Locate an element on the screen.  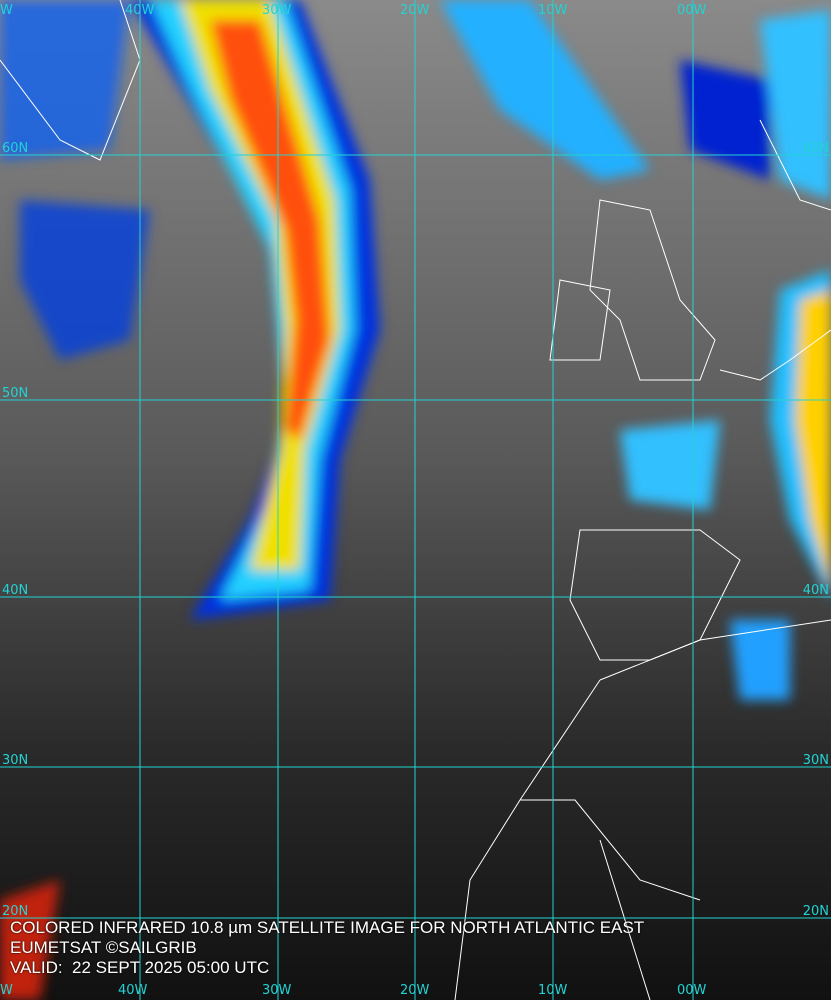
lon-label-bottom: 30W is located at coordinates (277, 990).